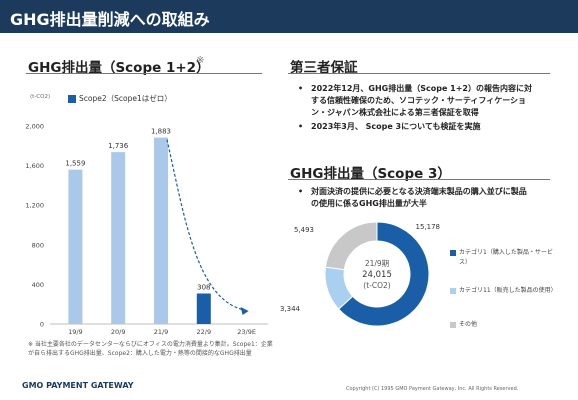 Image resolution: width=578 pixels, height=400 pixels. Describe the element at coordinates (428, 227) in the screenshot. I see `donut-value-label: 15,178` at that location.